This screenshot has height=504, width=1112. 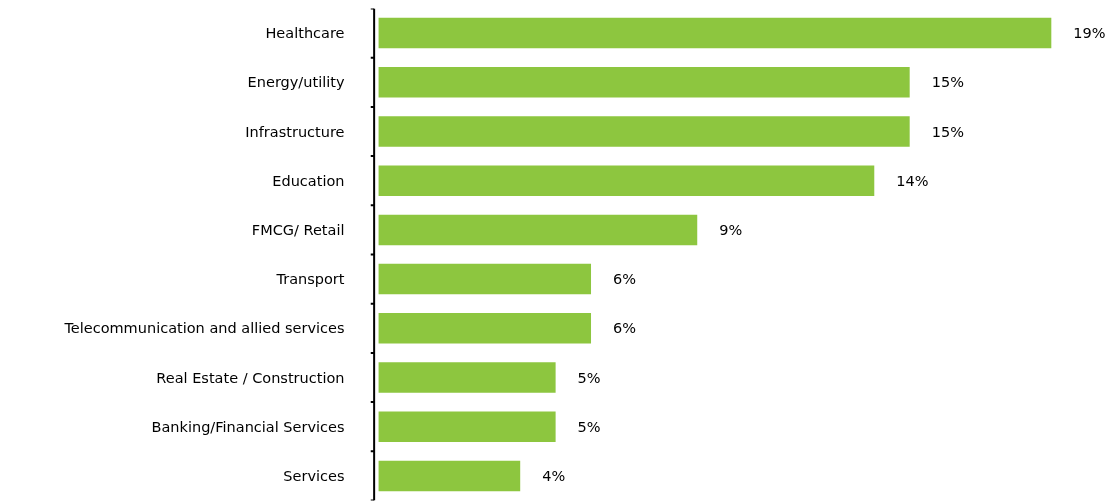 I want to click on y-tick-label: Education, so click(x=308, y=180).